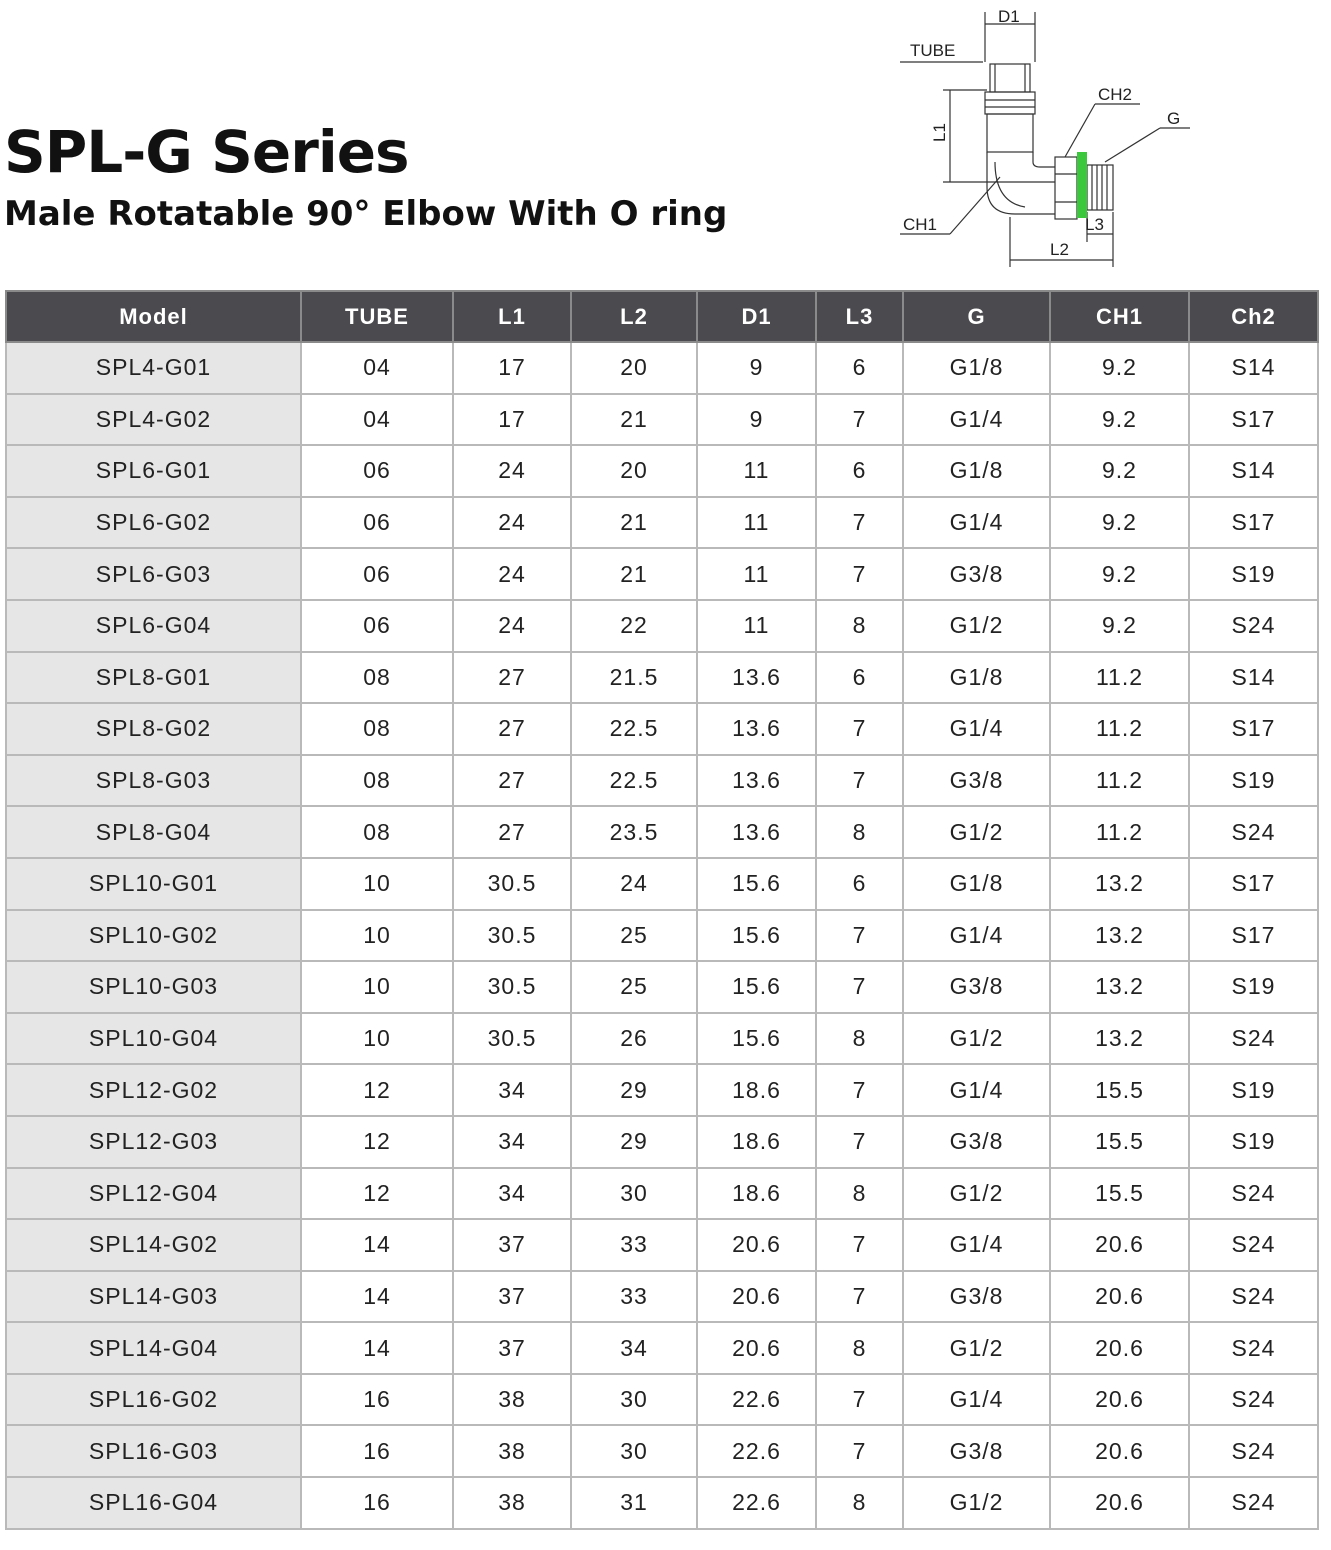  Describe the element at coordinates (634, 832) in the screenshot. I see `table-cell: 23.5` at that location.